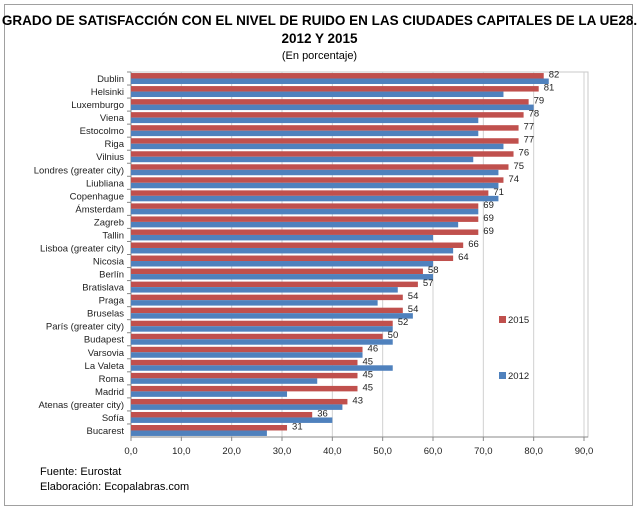  Describe the element at coordinates (393, 335) in the screenshot. I see `data-label-2015: 50` at that location.